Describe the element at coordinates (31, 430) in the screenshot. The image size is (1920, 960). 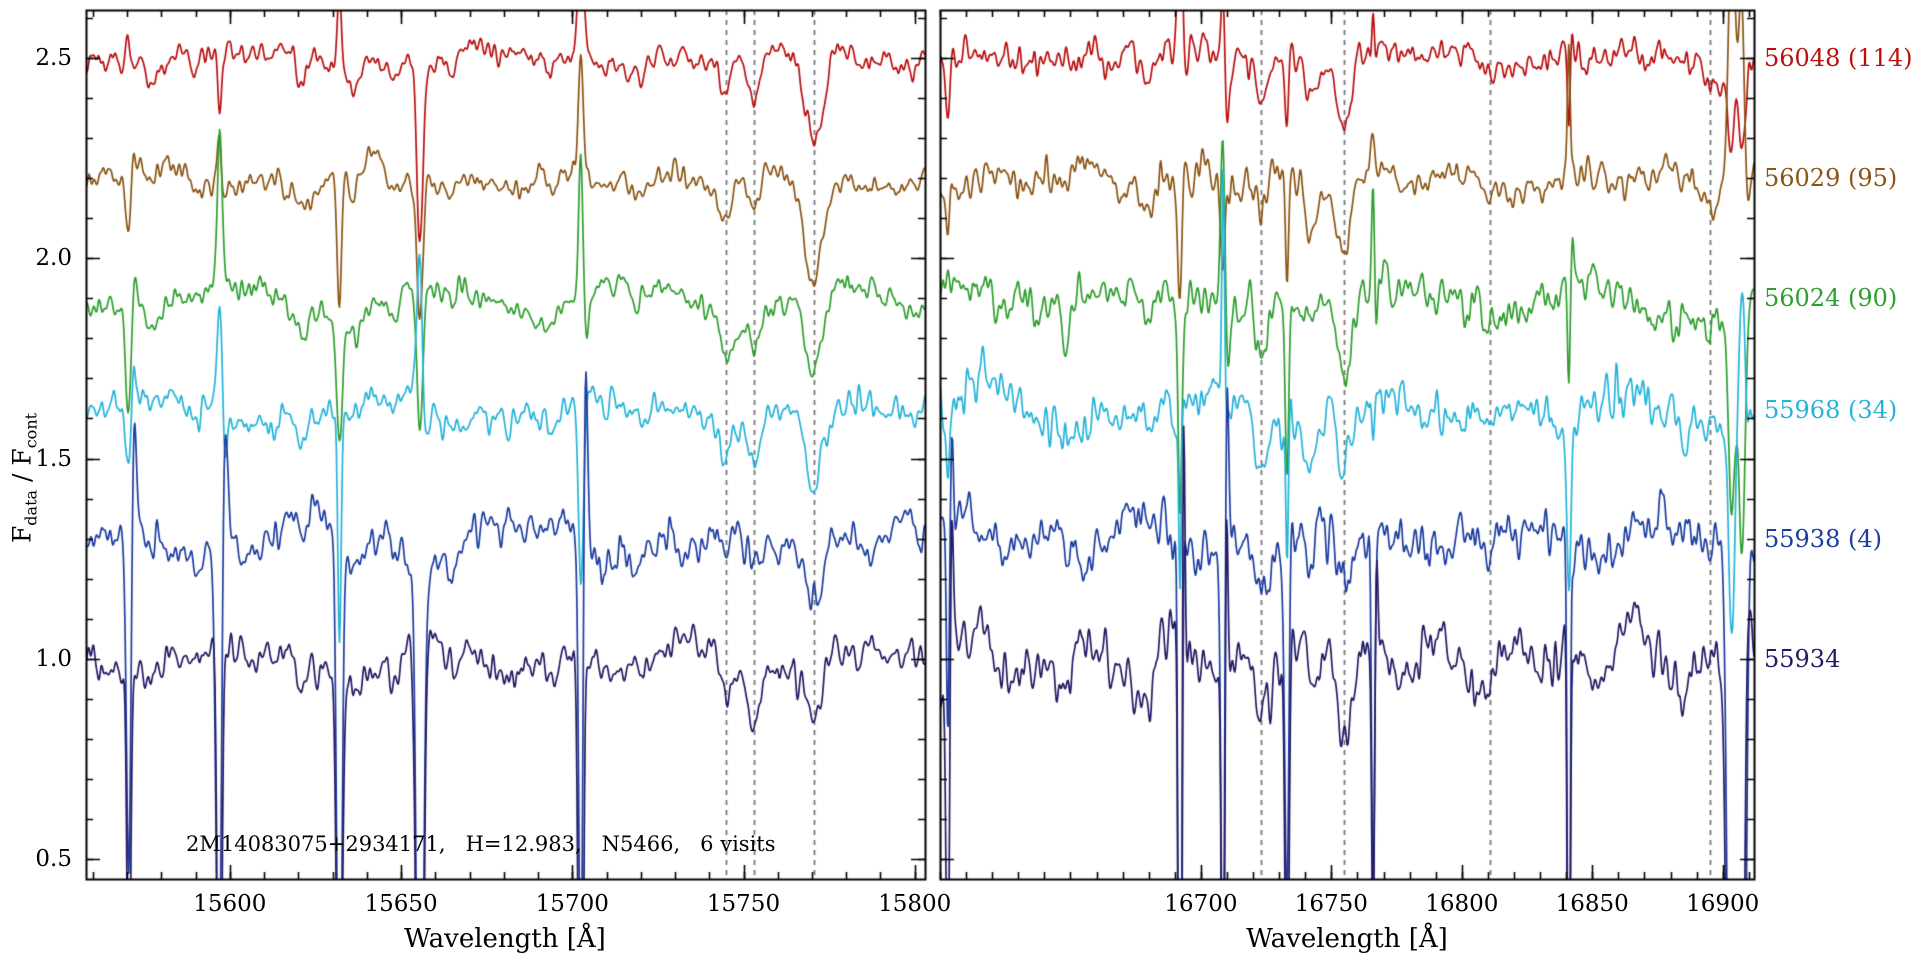
I see `y-axis-label-sub2: cont` at that location.